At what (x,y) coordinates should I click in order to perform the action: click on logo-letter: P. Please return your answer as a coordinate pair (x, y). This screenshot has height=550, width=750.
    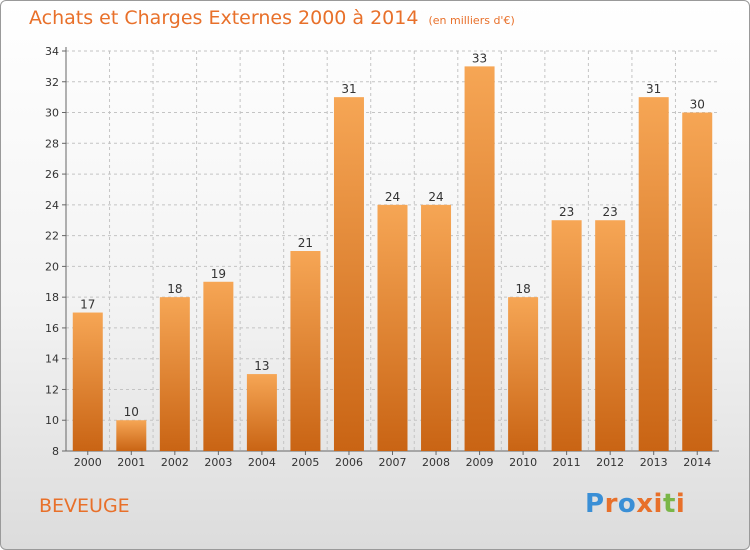
    Looking at the image, I should click on (595, 504).